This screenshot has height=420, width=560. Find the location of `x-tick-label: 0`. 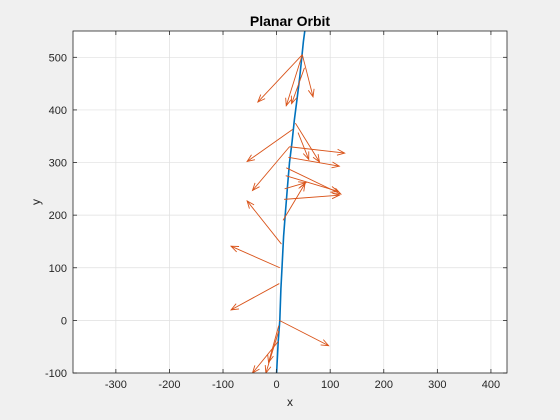

x-tick-label: 0 is located at coordinates (277, 385).